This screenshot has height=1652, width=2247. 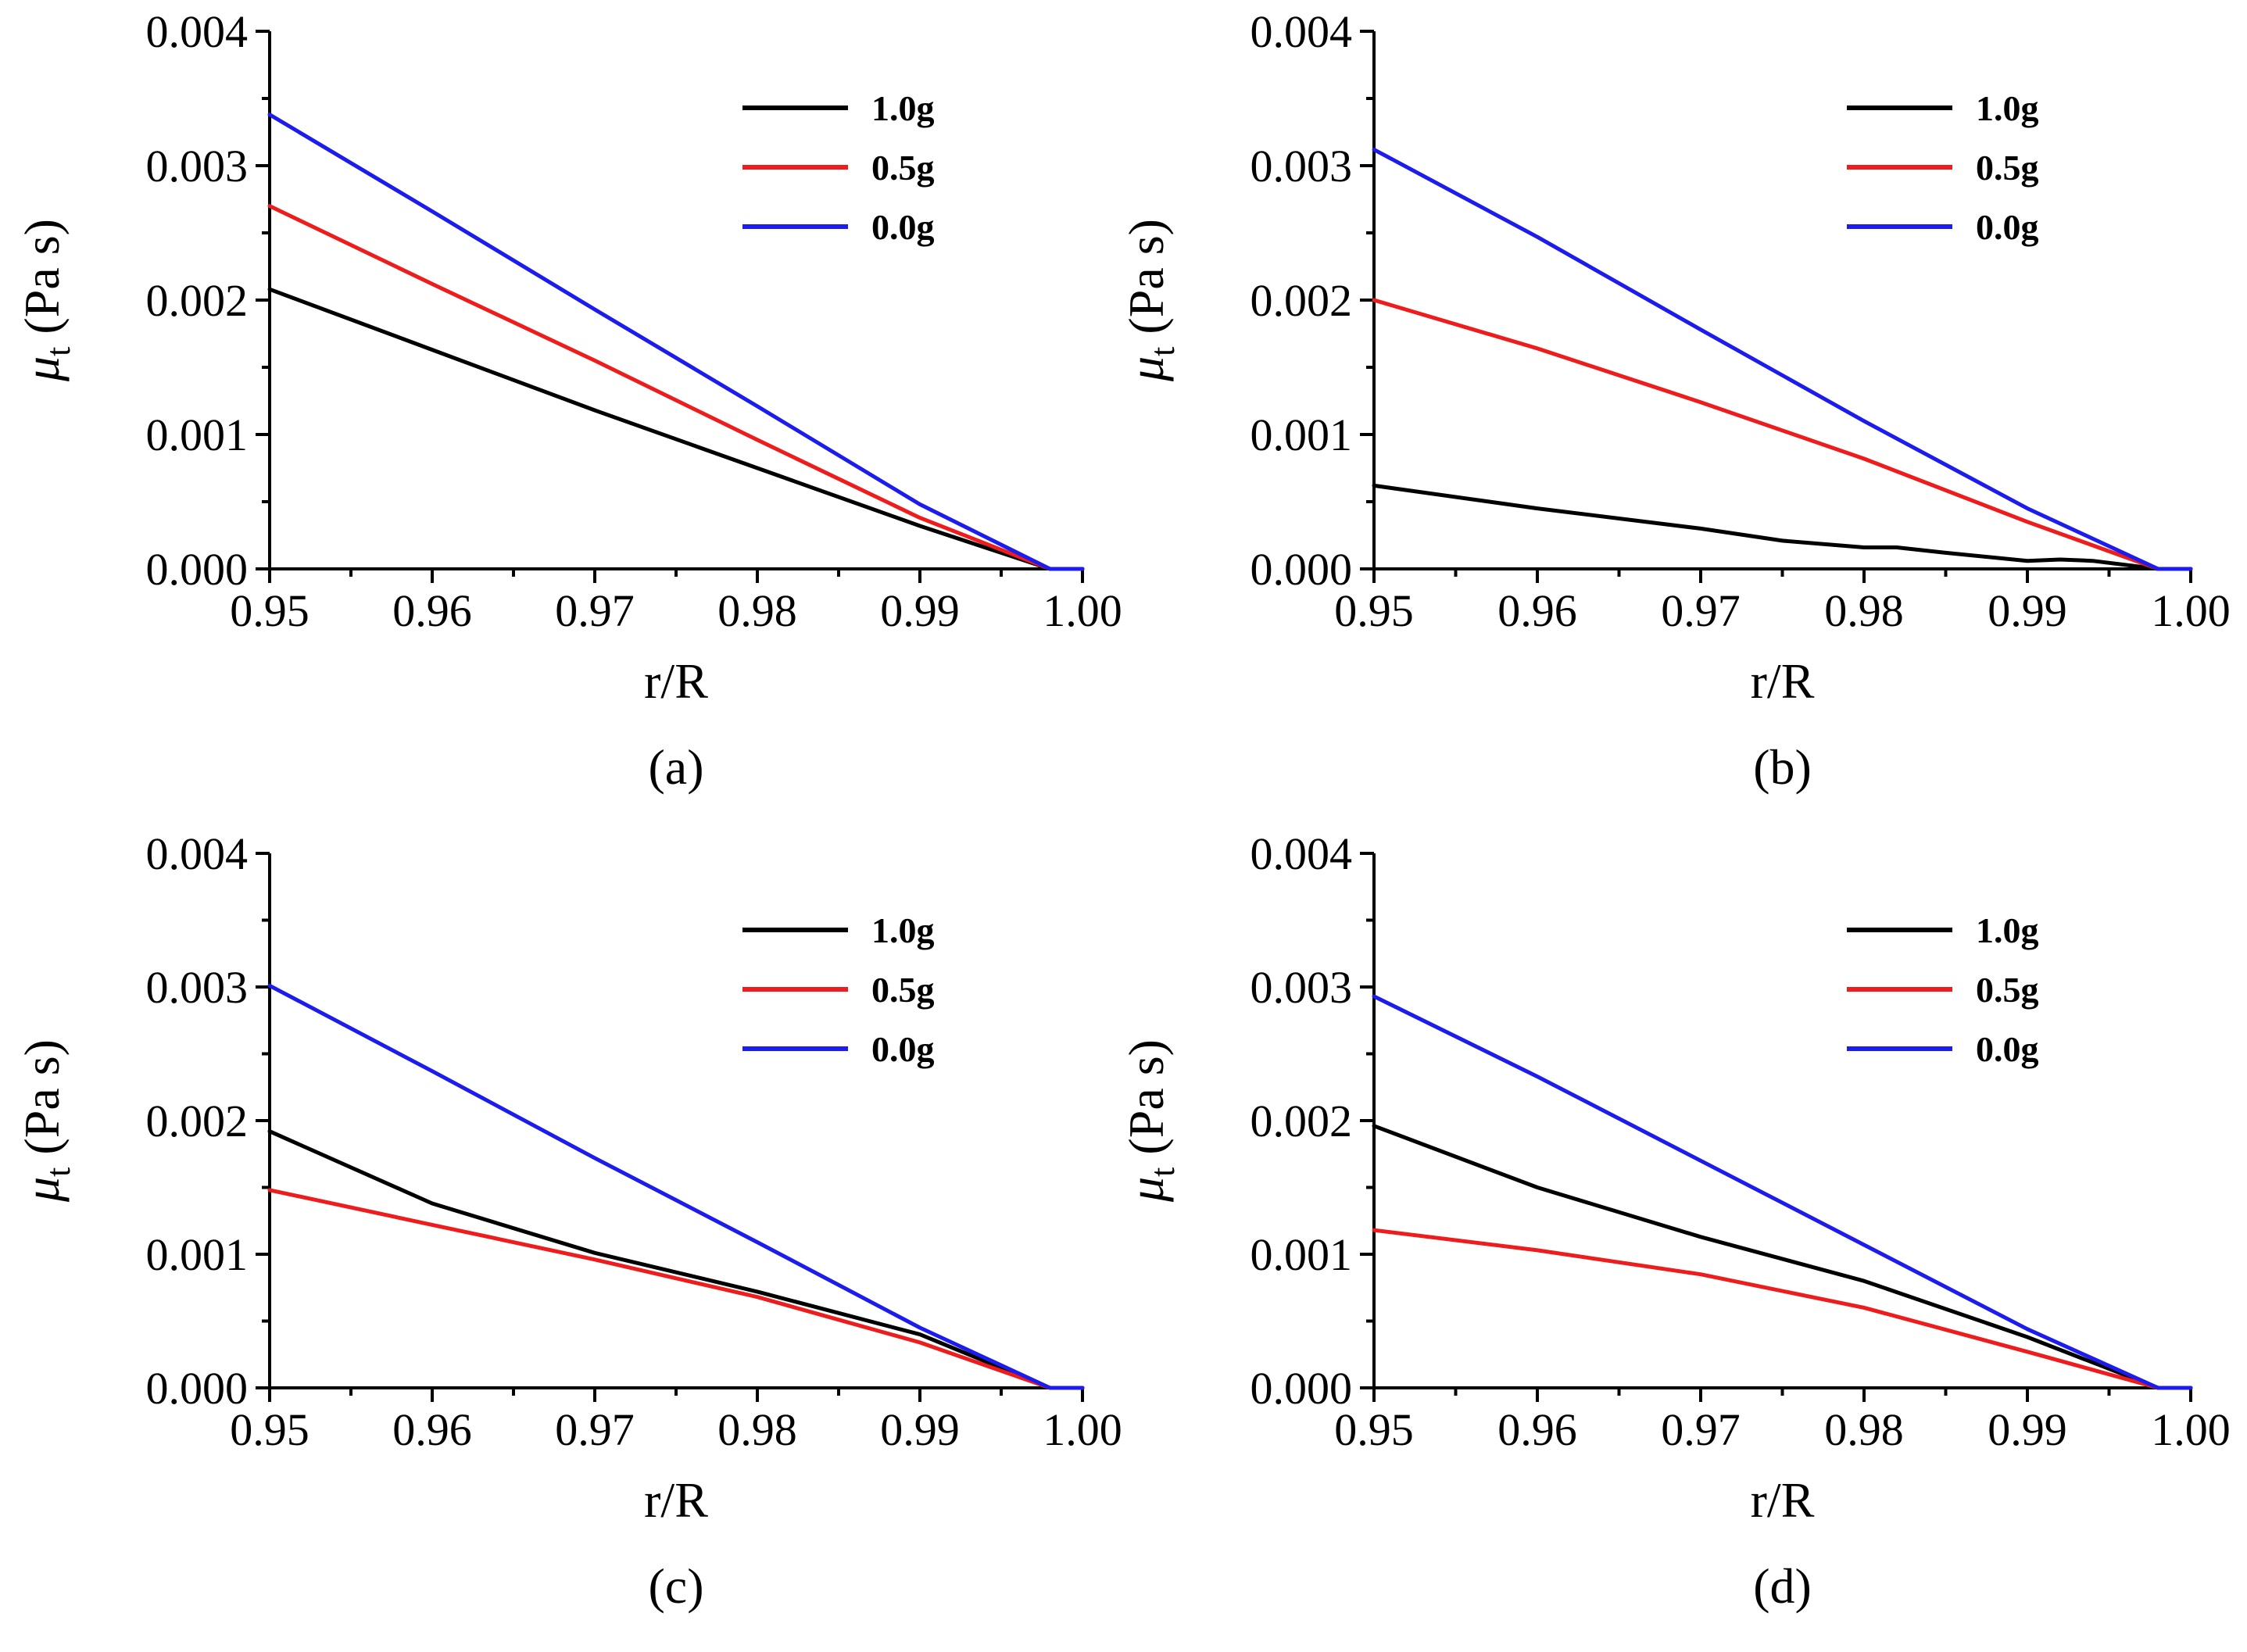 I want to click on panel-label: (b), so click(x=1782, y=767).